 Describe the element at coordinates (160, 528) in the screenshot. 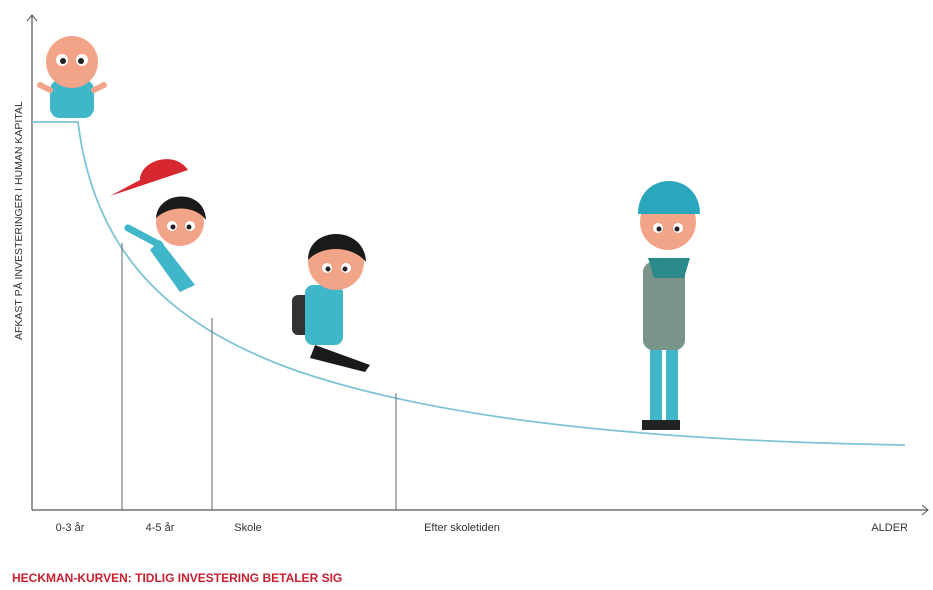

I see `x-label: 4-5 år` at that location.